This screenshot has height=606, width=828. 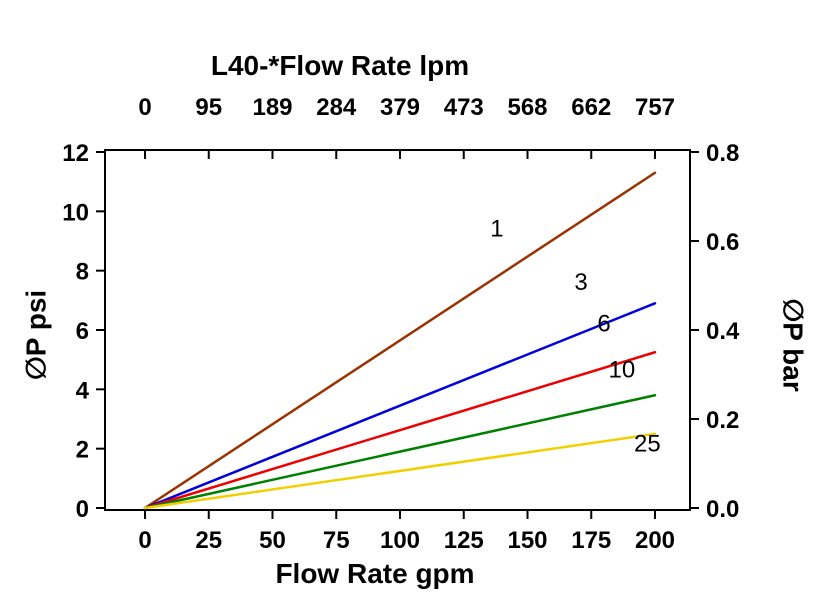 What do you see at coordinates (527, 107) in the screenshot?
I see `top-tick-label: 568` at bounding box center [527, 107].